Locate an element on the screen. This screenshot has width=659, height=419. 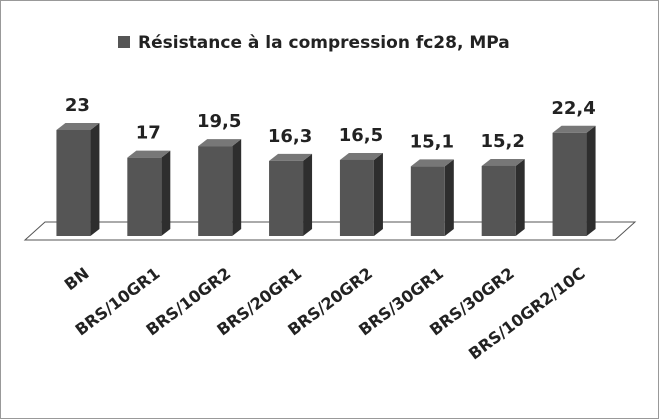
value-label: 15,1 is located at coordinates (432, 141).